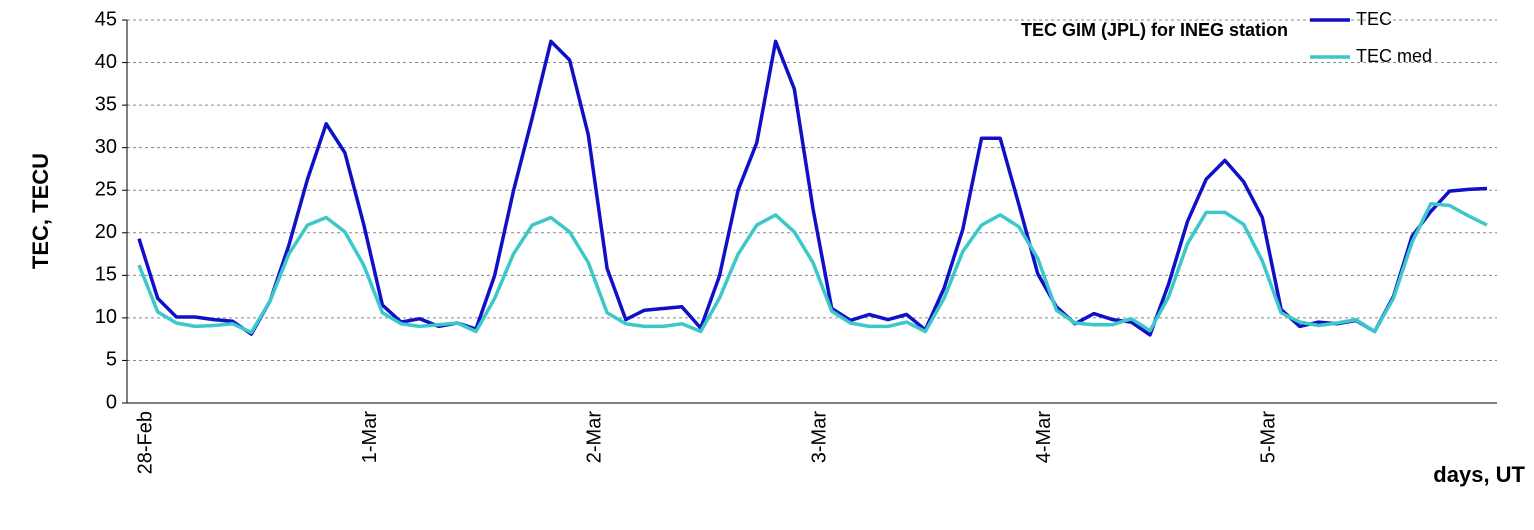 The height and width of the screenshot is (530, 1534). Describe the element at coordinates (106, 317) in the screenshot. I see `y-tick-label: 10` at that location.